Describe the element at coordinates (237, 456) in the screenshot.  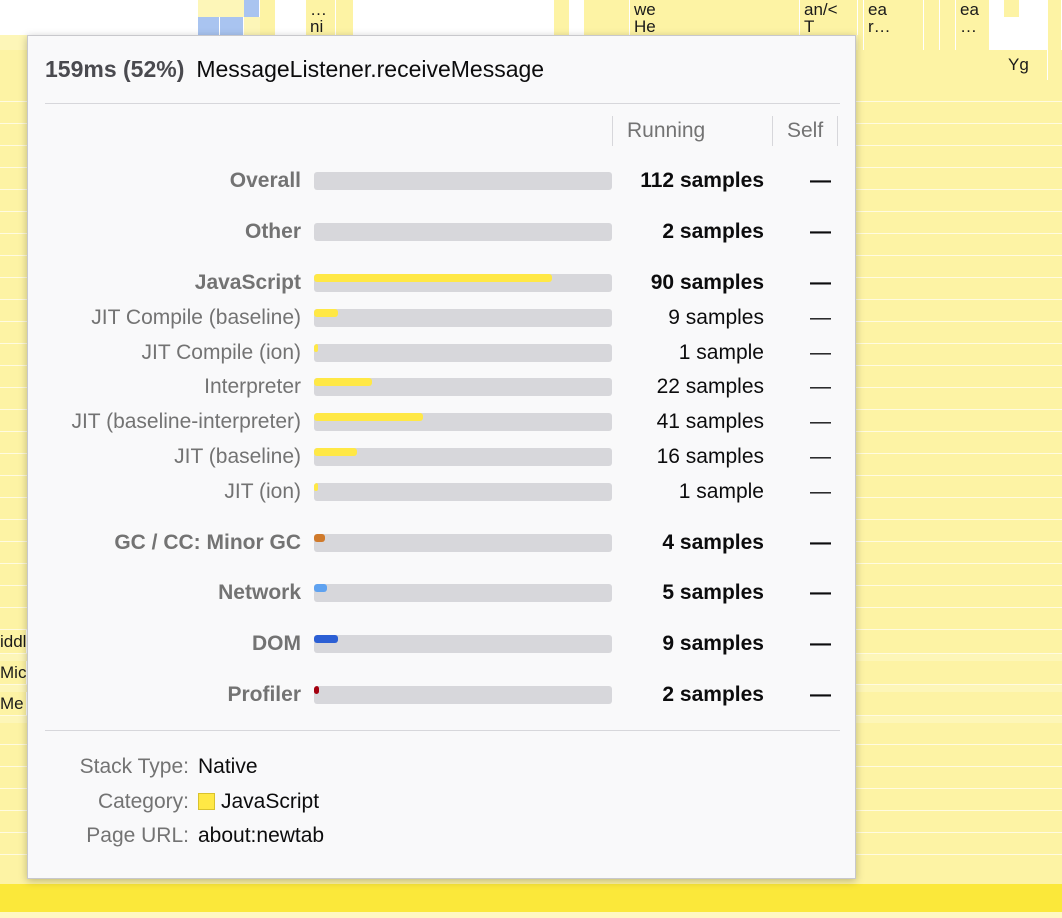
I see `category-label: JIT (baseline)` at that location.